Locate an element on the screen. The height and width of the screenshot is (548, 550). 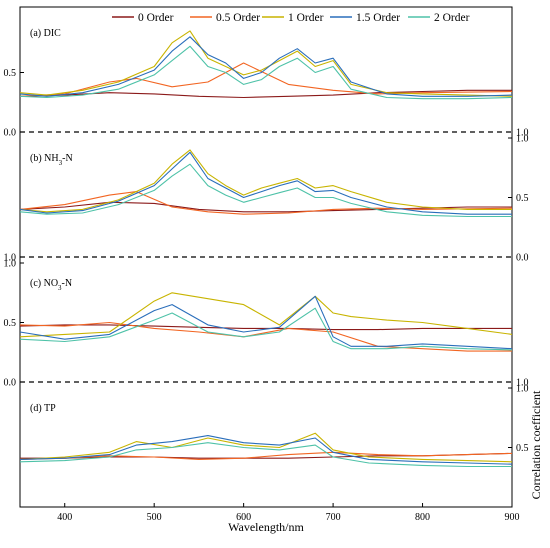
x-tick-label: 900 is located at coordinates (512, 517).